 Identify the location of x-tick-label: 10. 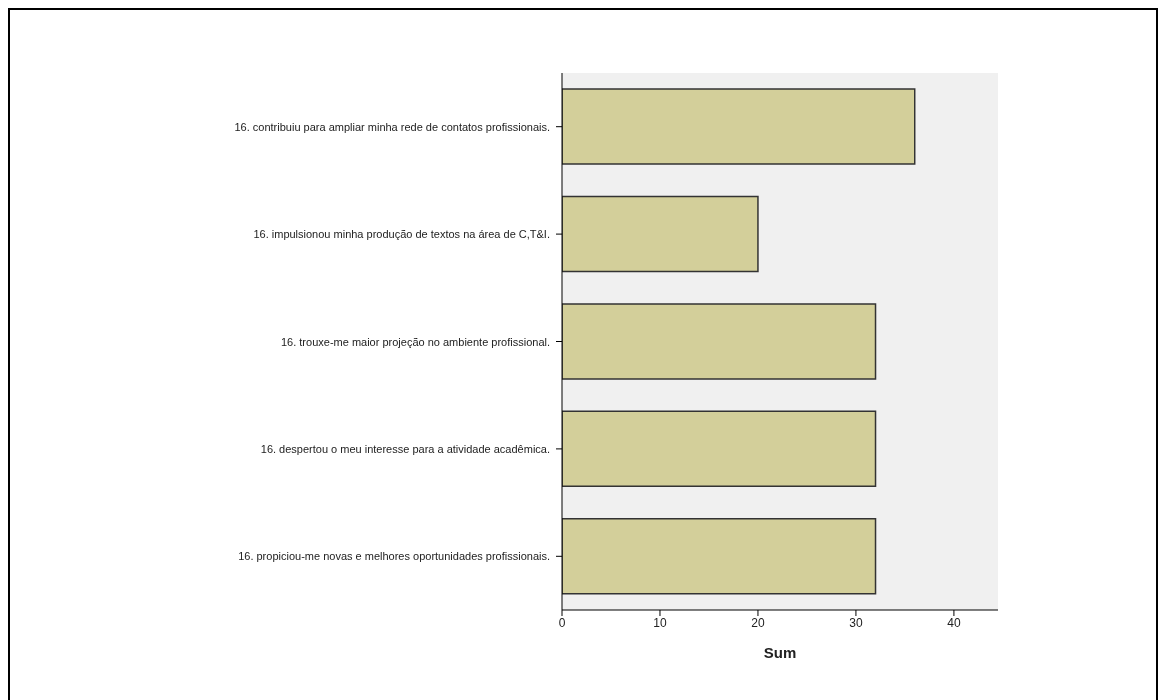
(660, 622).